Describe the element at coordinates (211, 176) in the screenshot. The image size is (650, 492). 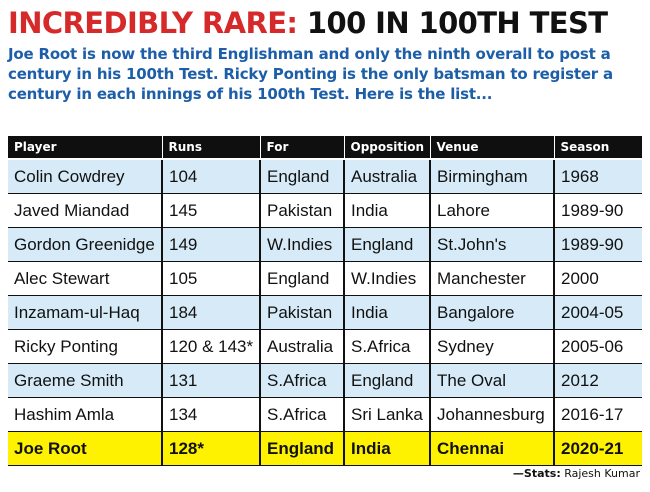
I see `cell-runs: 104` at that location.